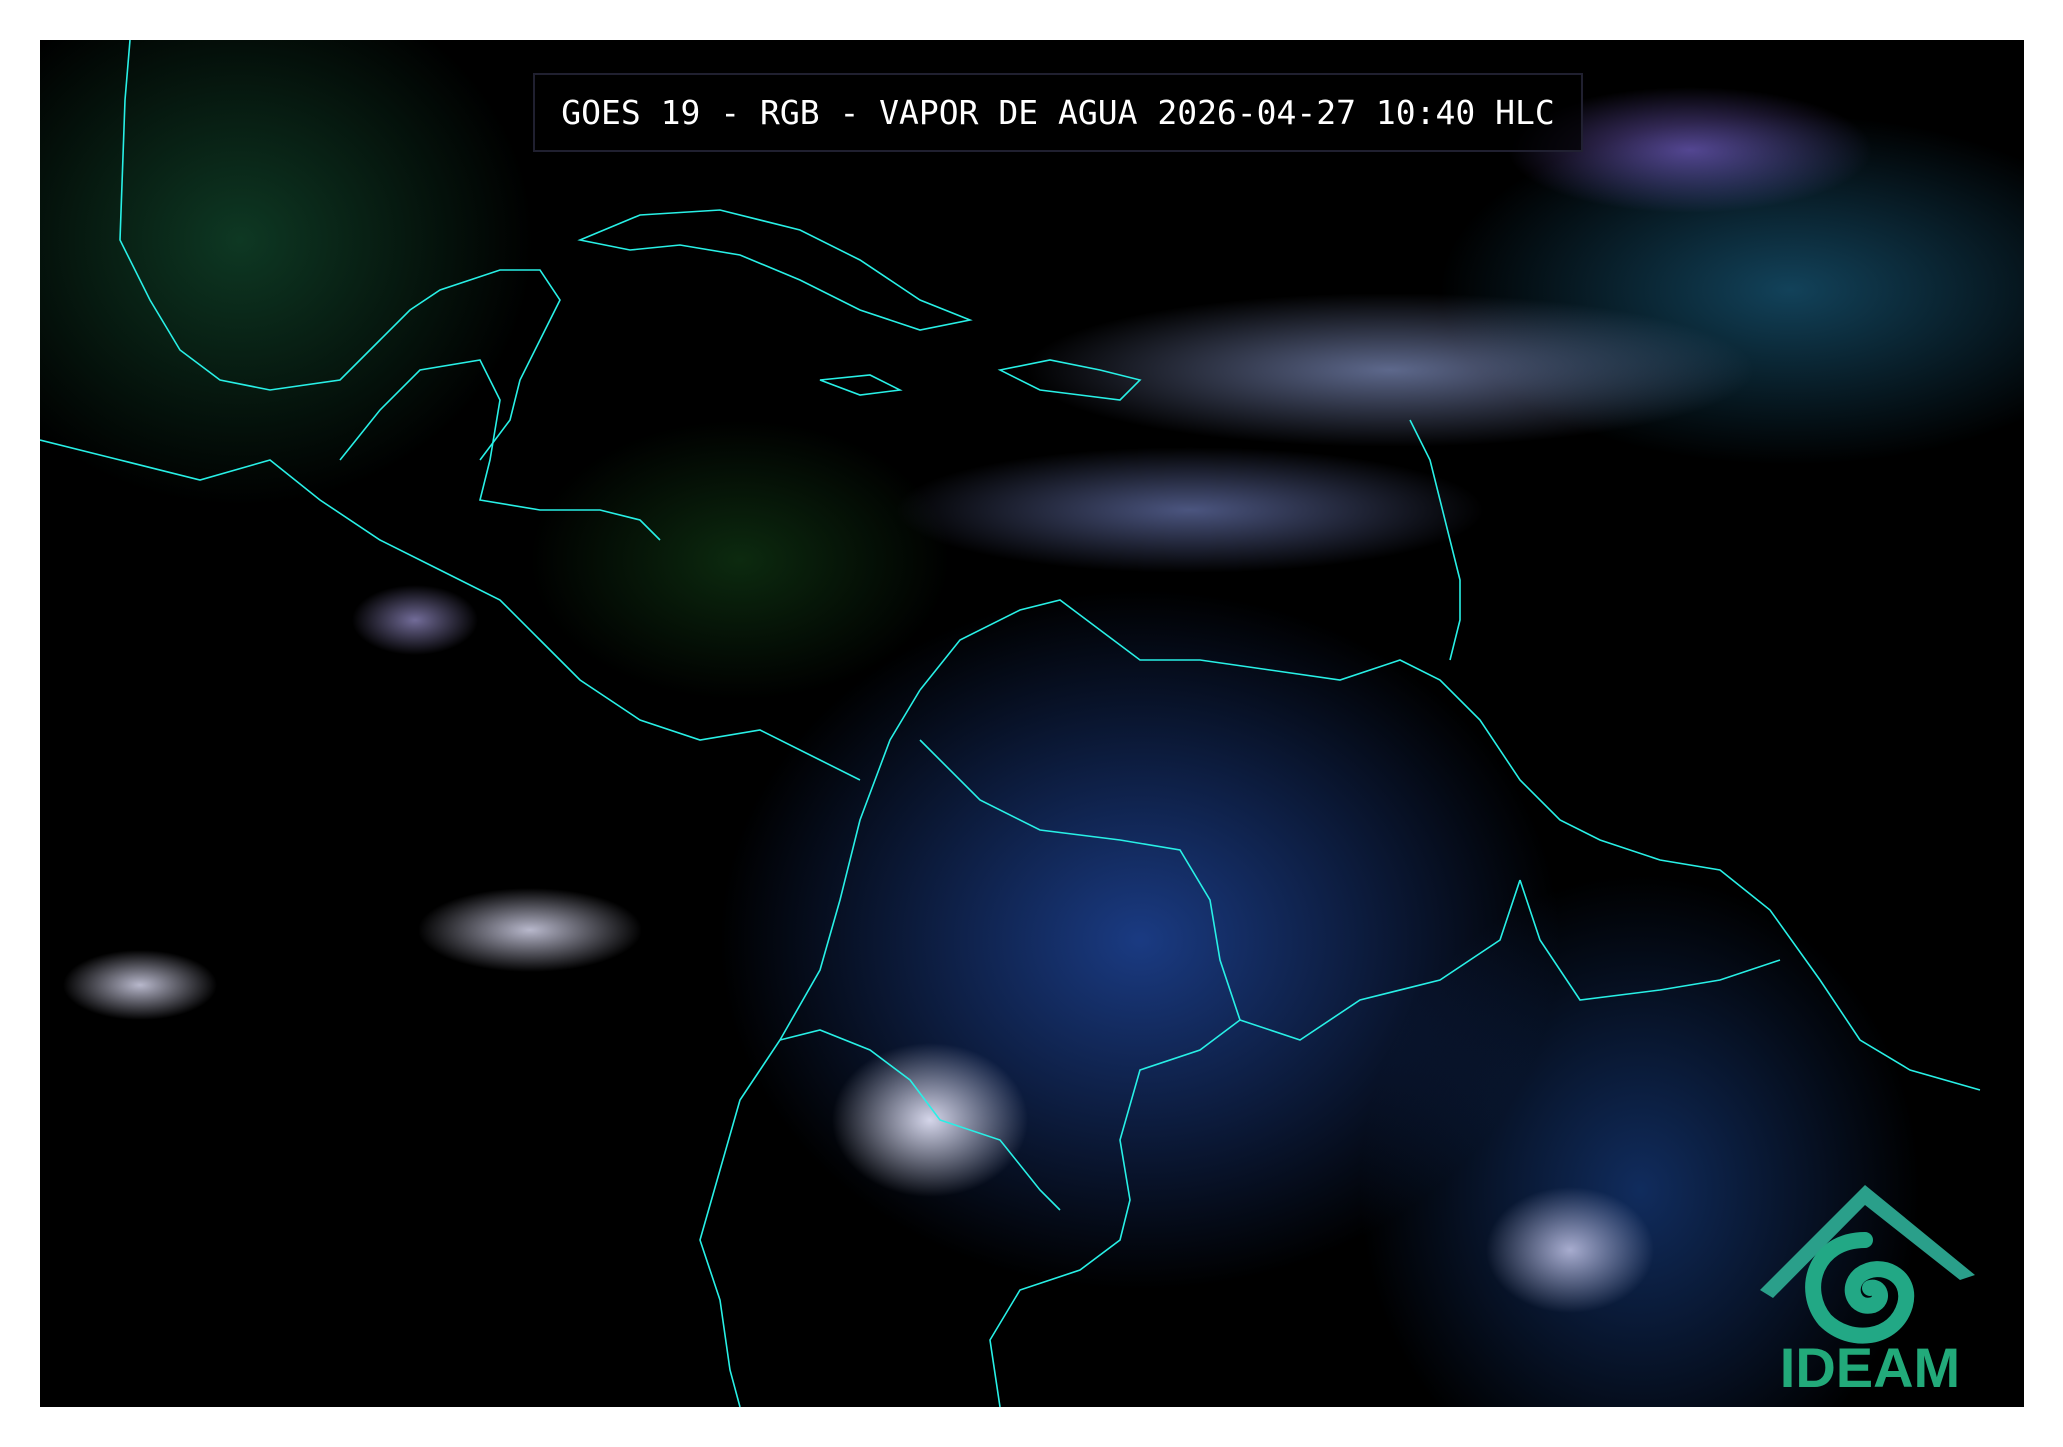  Describe the element at coordinates (861, 385) in the screenshot. I see `jamaica-coast` at that location.